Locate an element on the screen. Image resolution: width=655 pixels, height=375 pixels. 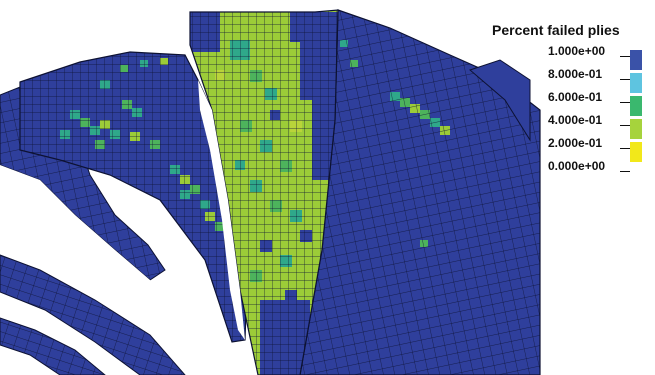
legend-title: Percent failed plies is located at coordinates (556, 30).